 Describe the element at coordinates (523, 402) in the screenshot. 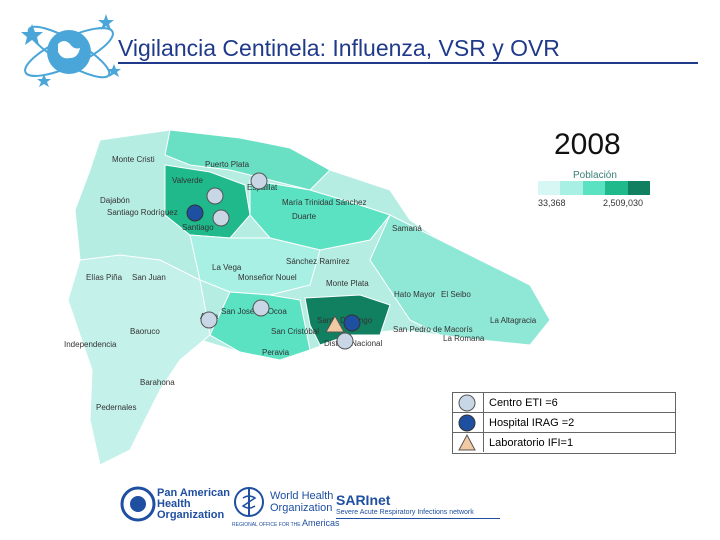

I see `legend-label: Centro ETI =6` at that location.